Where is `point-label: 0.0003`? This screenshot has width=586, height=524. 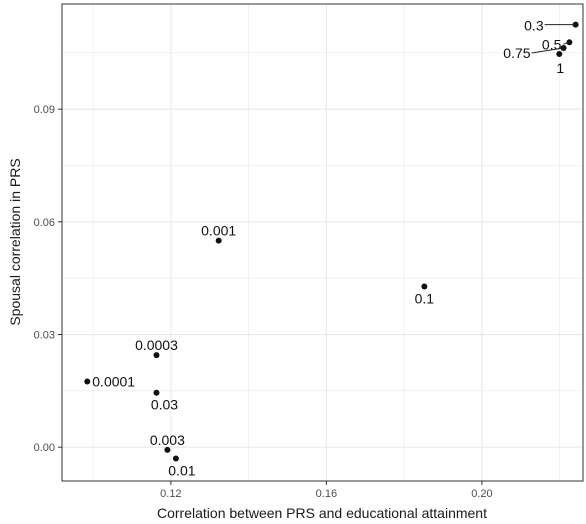 point-label: 0.0003 is located at coordinates (156, 345).